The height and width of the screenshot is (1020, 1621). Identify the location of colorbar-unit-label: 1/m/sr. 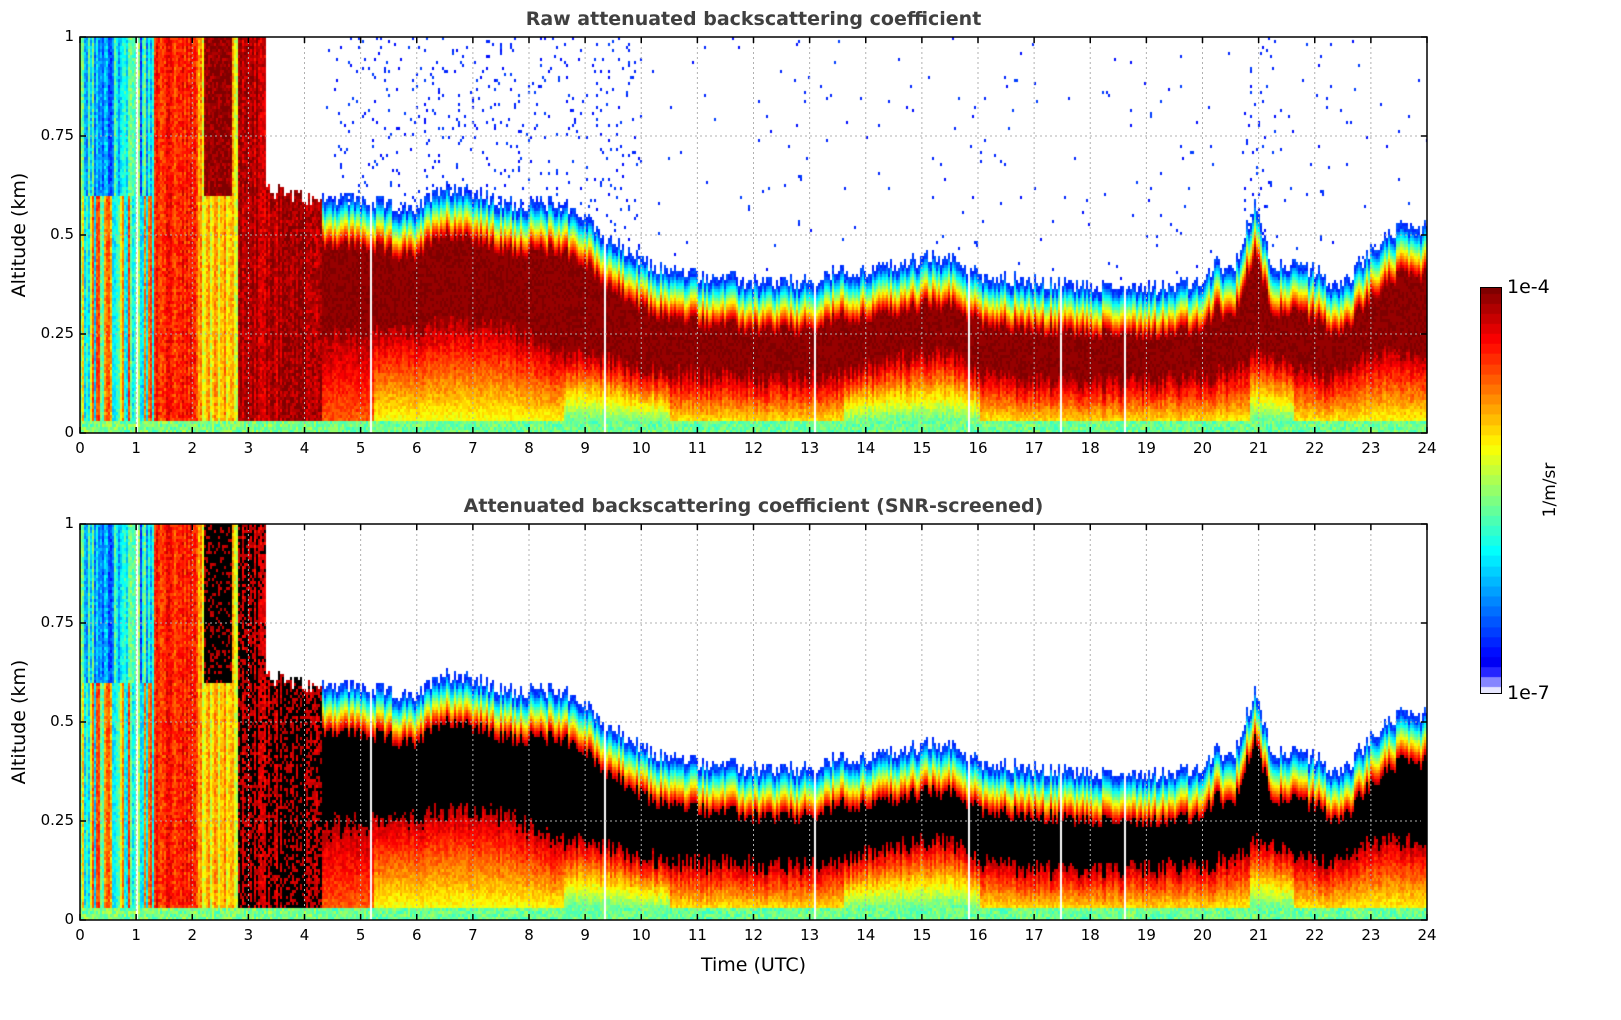
(1550, 490).